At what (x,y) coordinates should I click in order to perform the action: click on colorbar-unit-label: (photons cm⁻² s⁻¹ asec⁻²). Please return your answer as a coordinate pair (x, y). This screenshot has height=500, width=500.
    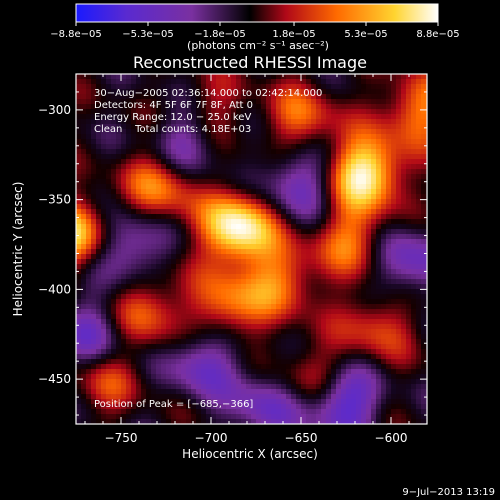
    Looking at the image, I should click on (258, 45).